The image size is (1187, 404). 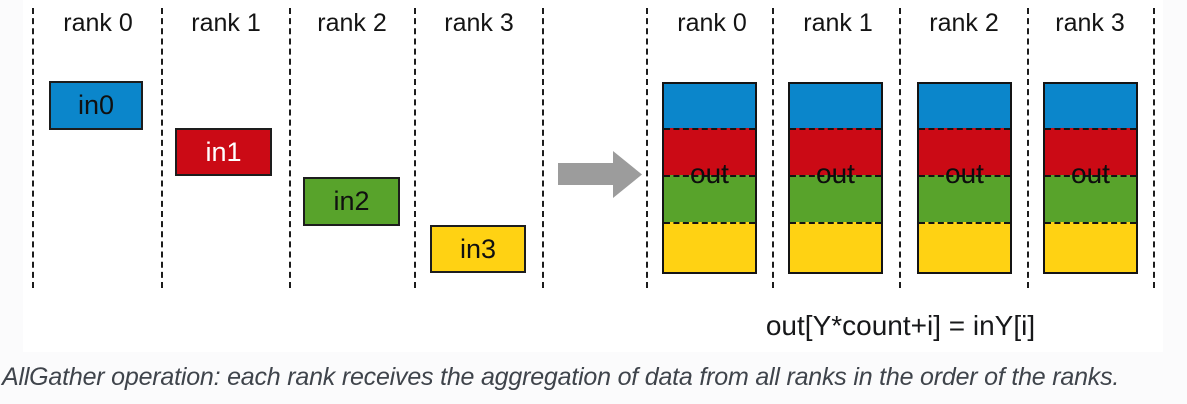 I want to click on out-column-rank3: out, so click(x=1090, y=178).